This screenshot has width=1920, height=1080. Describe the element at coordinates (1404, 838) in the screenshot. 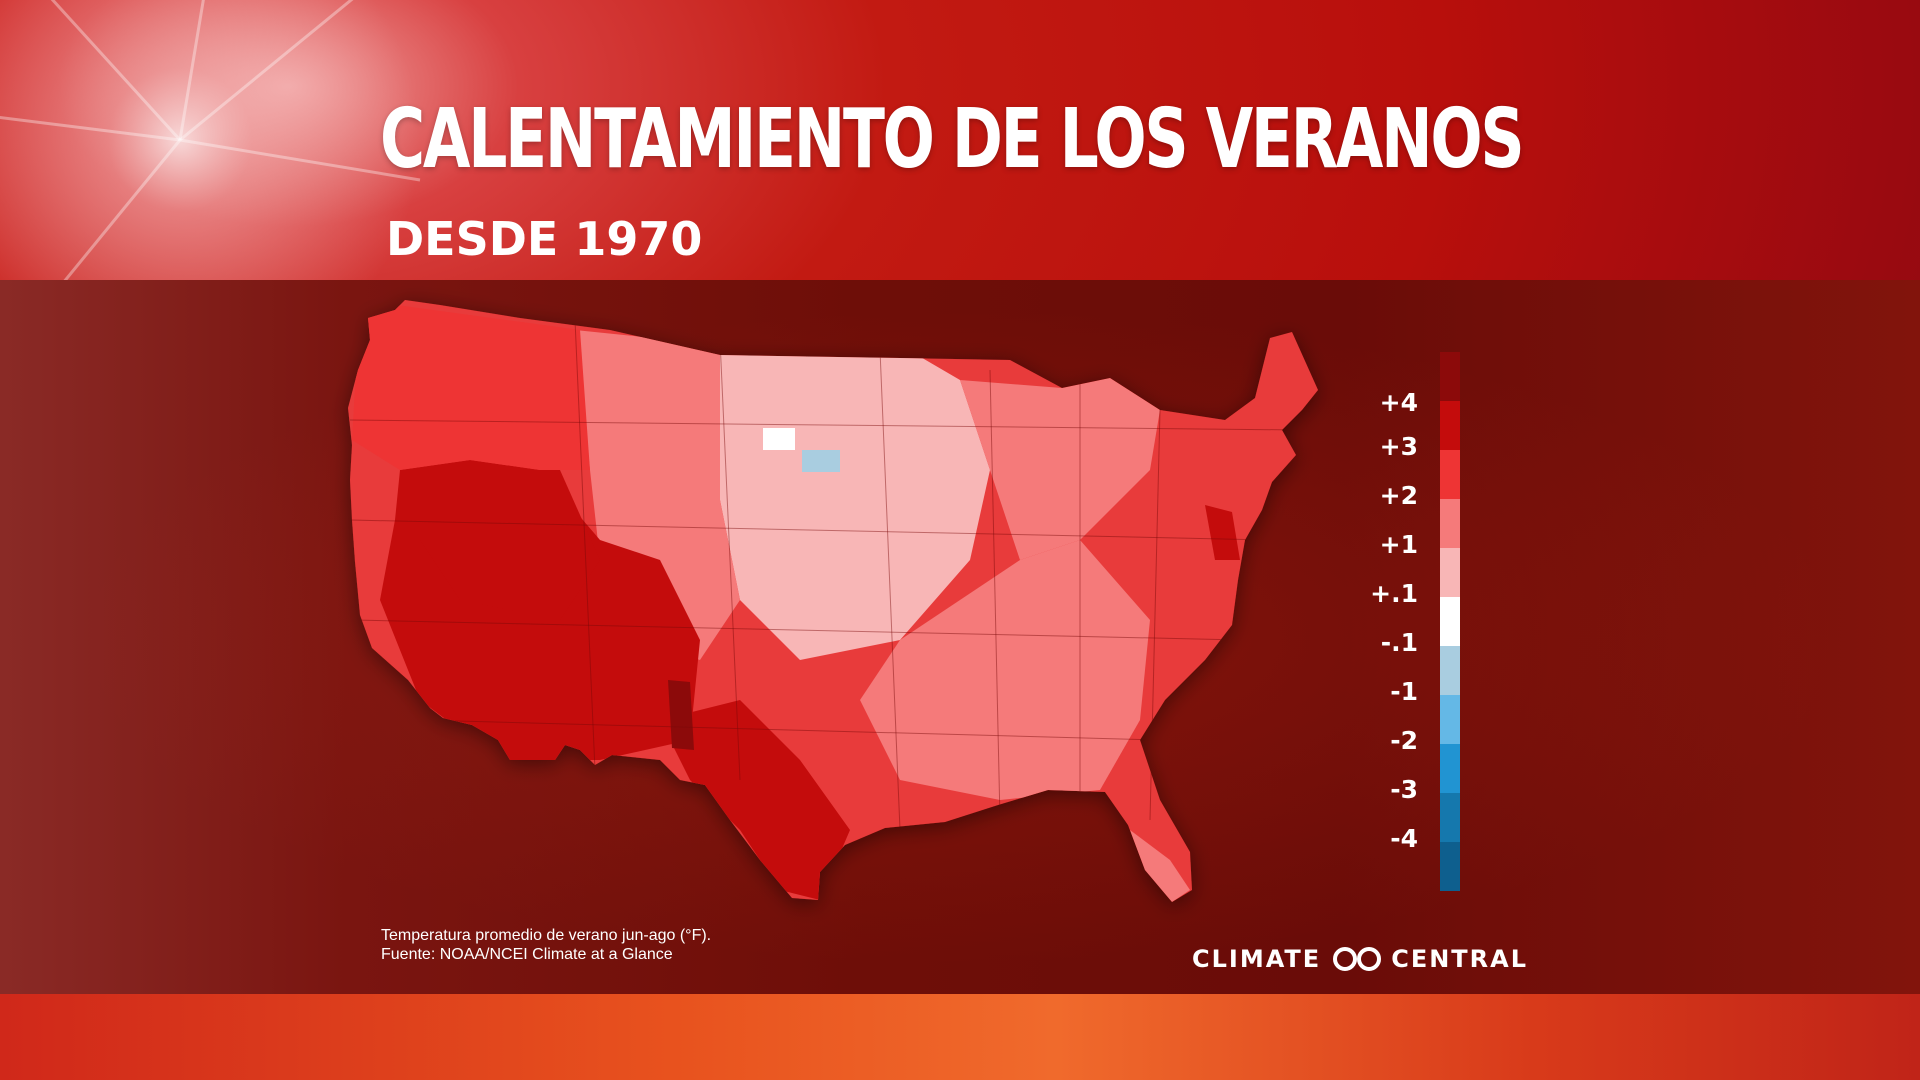

I see `legend-label: -4` at that location.